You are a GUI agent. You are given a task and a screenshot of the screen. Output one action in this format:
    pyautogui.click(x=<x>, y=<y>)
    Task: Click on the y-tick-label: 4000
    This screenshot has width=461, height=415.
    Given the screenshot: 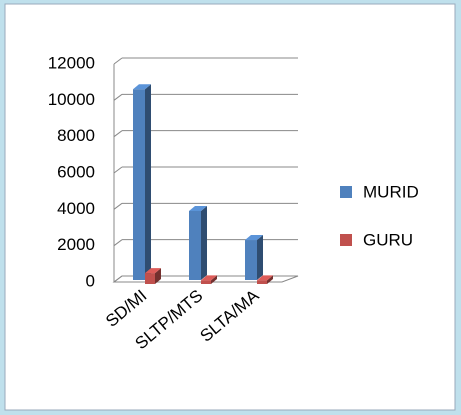 What is the action you would take?
    pyautogui.click(x=76, y=208)
    